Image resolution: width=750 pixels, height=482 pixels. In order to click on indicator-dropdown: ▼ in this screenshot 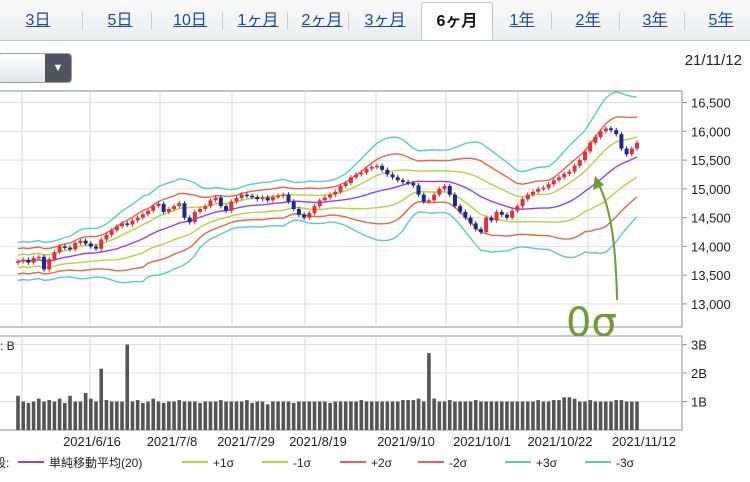, I will do `click(36, 68)`.